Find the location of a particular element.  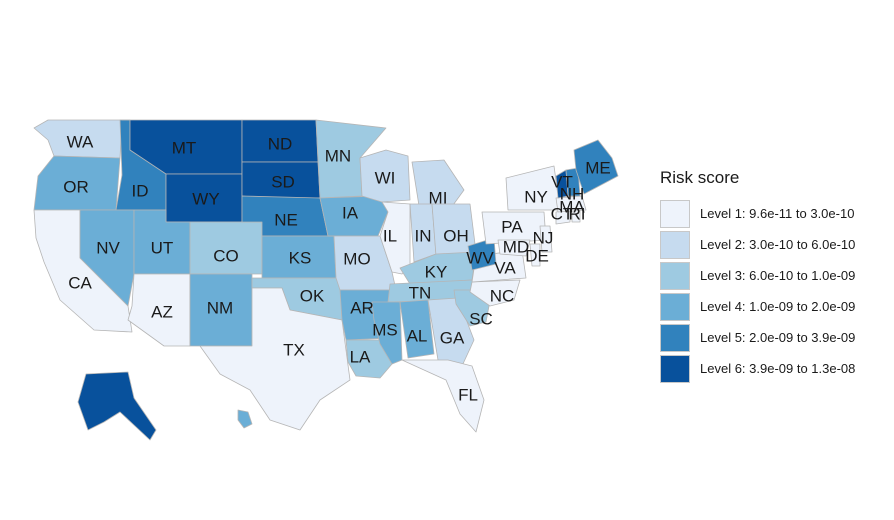

state-label-wi: WI is located at coordinates (385, 178).